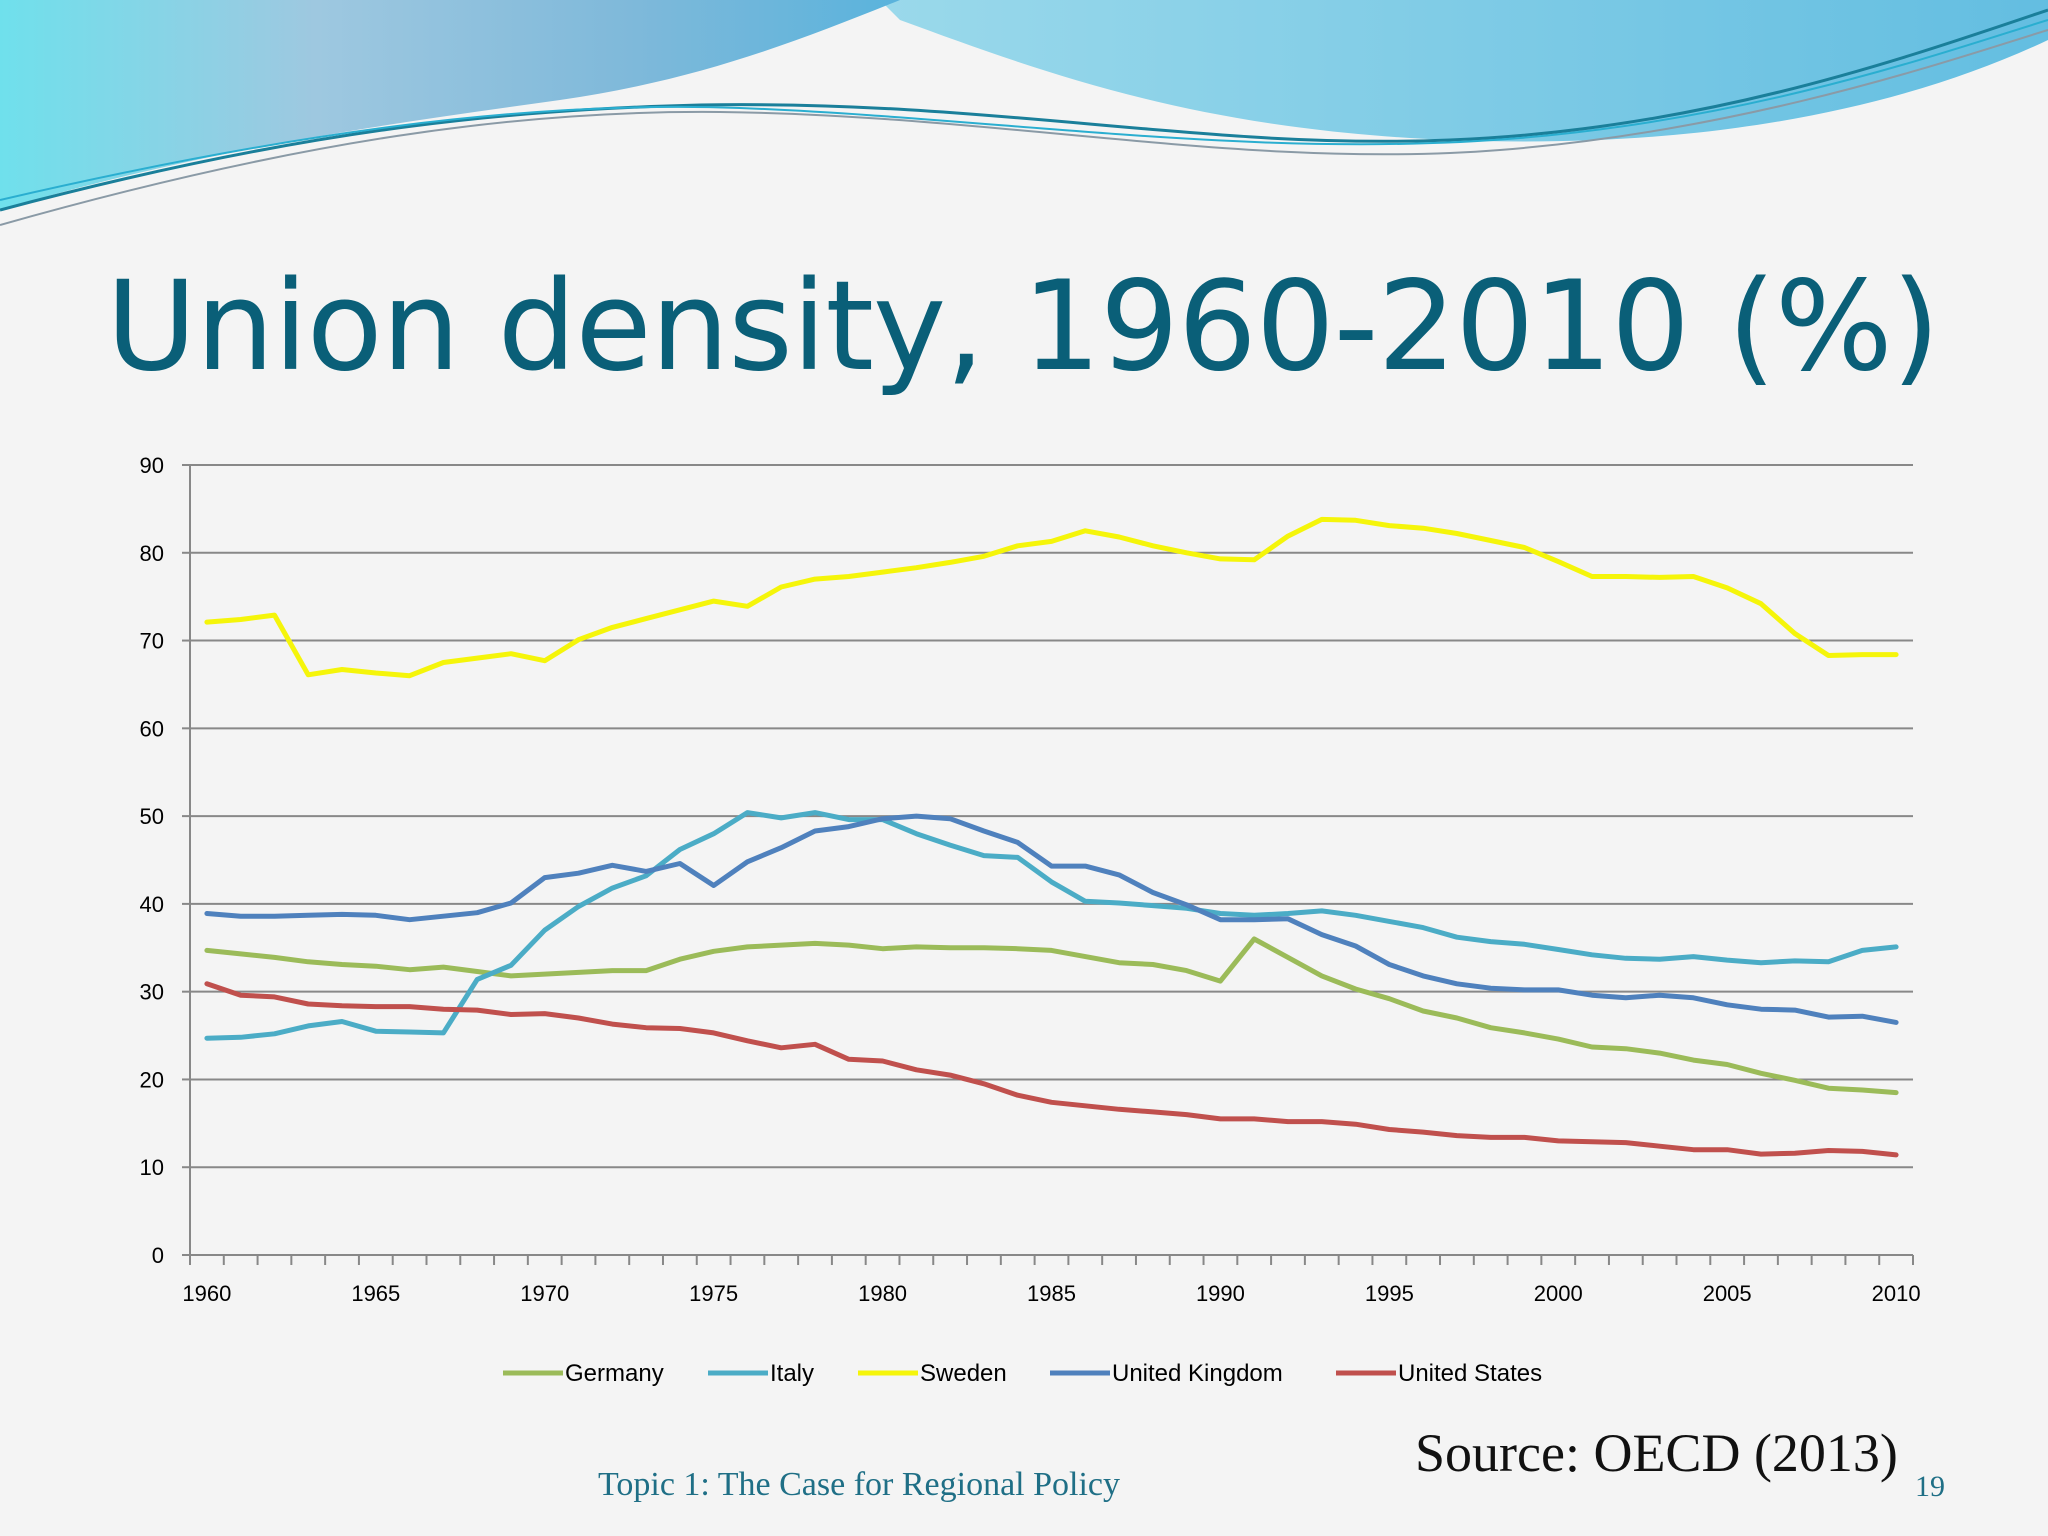  What do you see at coordinates (1051, 597) in the screenshot?
I see `series-line-sweden` at bounding box center [1051, 597].